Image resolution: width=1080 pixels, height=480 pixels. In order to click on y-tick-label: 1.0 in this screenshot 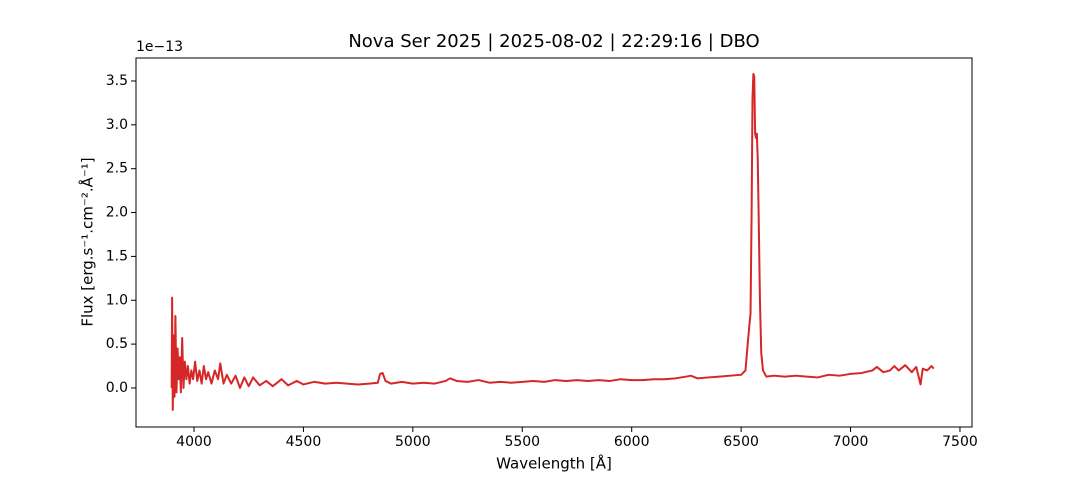, I will do `click(117, 300)`.